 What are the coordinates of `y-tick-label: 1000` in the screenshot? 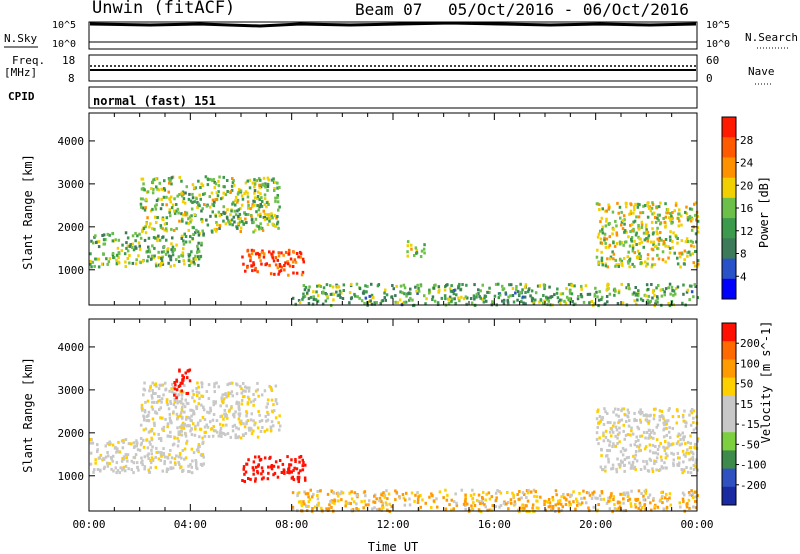 It's located at (71, 270).